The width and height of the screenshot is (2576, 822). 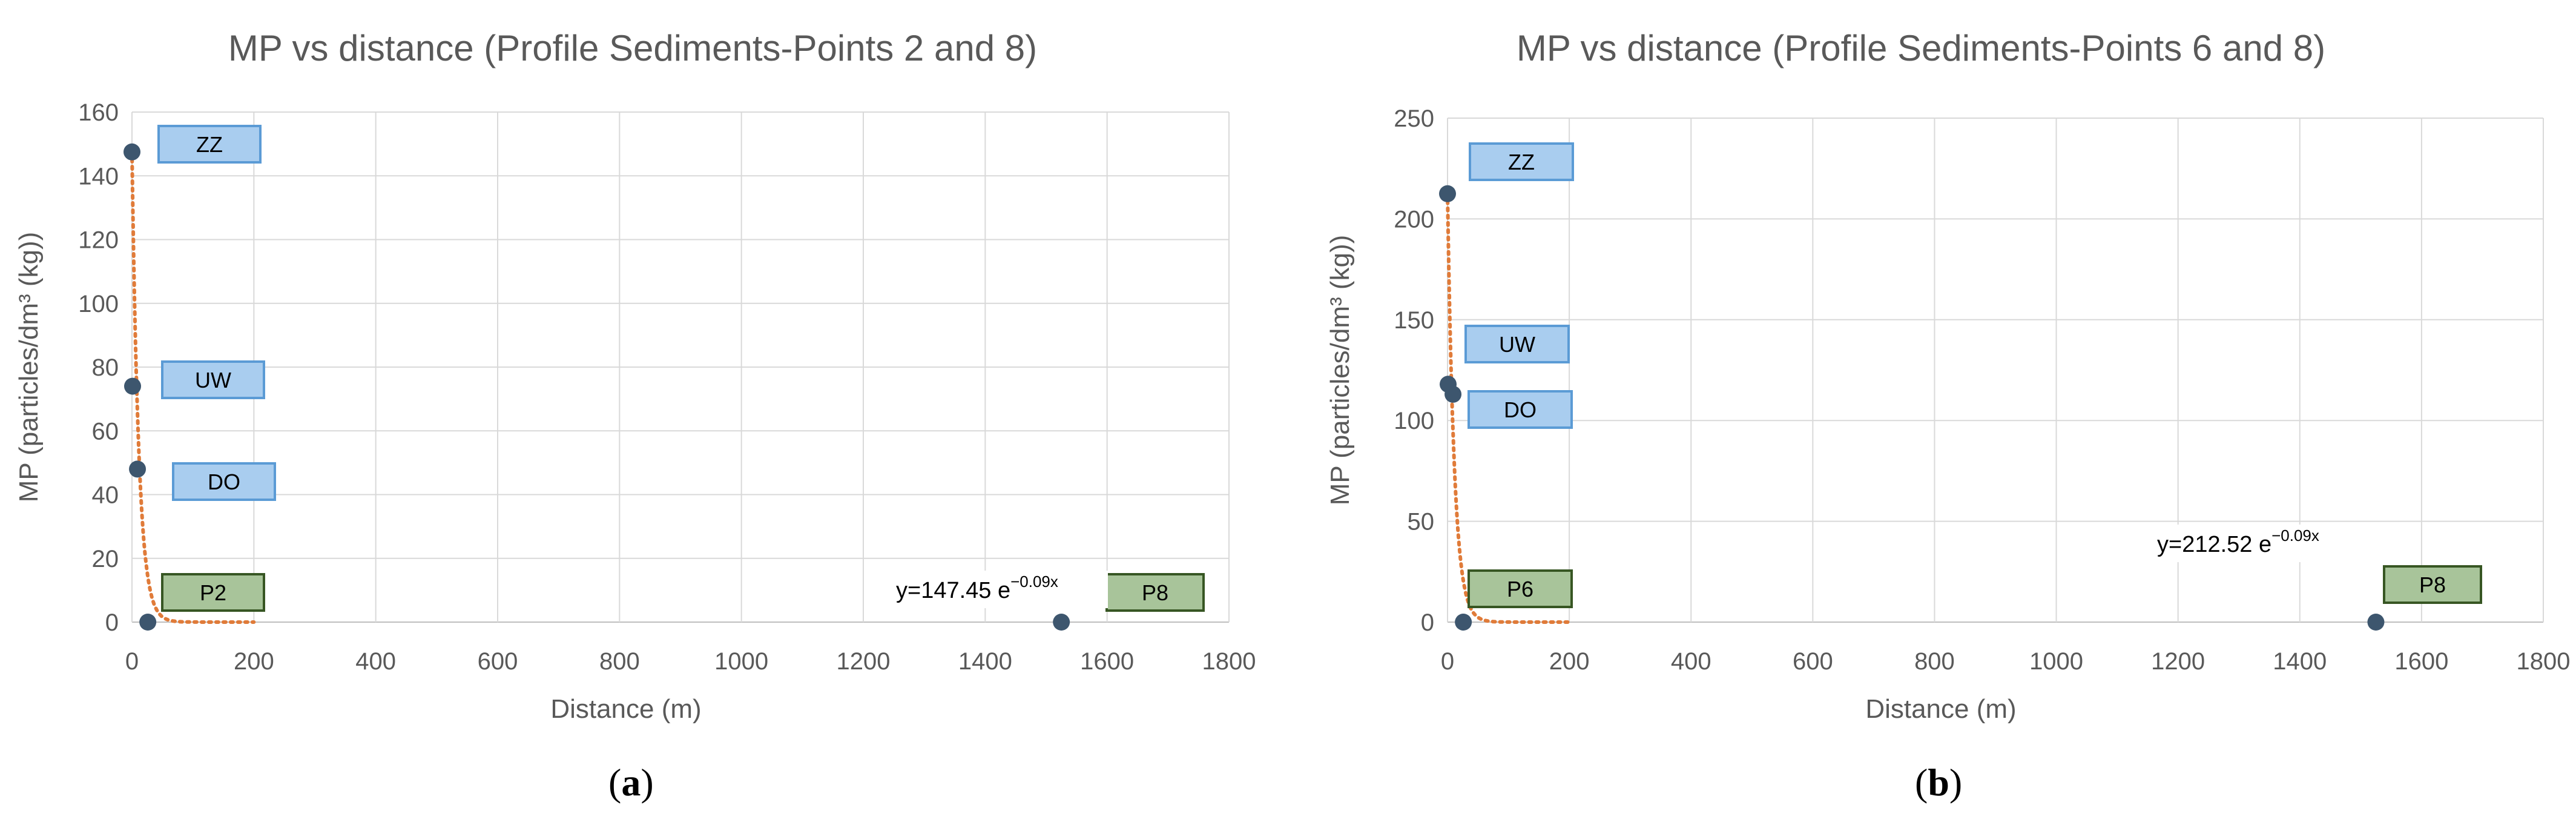 What do you see at coordinates (99, 176) in the screenshot?
I see `y-tick-label: 140` at bounding box center [99, 176].